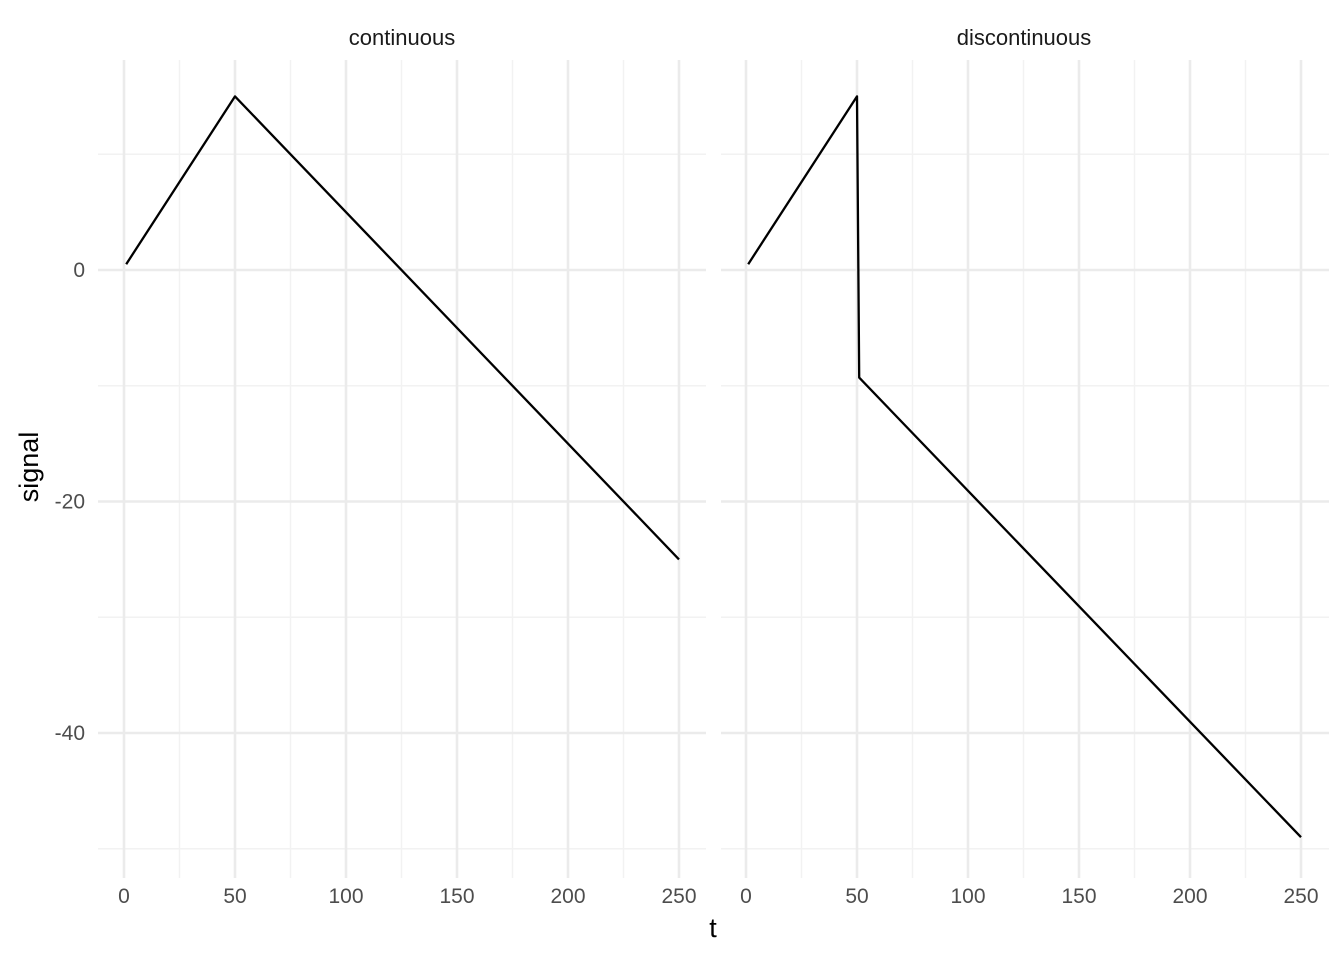 The height and width of the screenshot is (960, 1344). Describe the element at coordinates (402, 37) in the screenshot. I see `panel-title-continuous: continuous` at that location.